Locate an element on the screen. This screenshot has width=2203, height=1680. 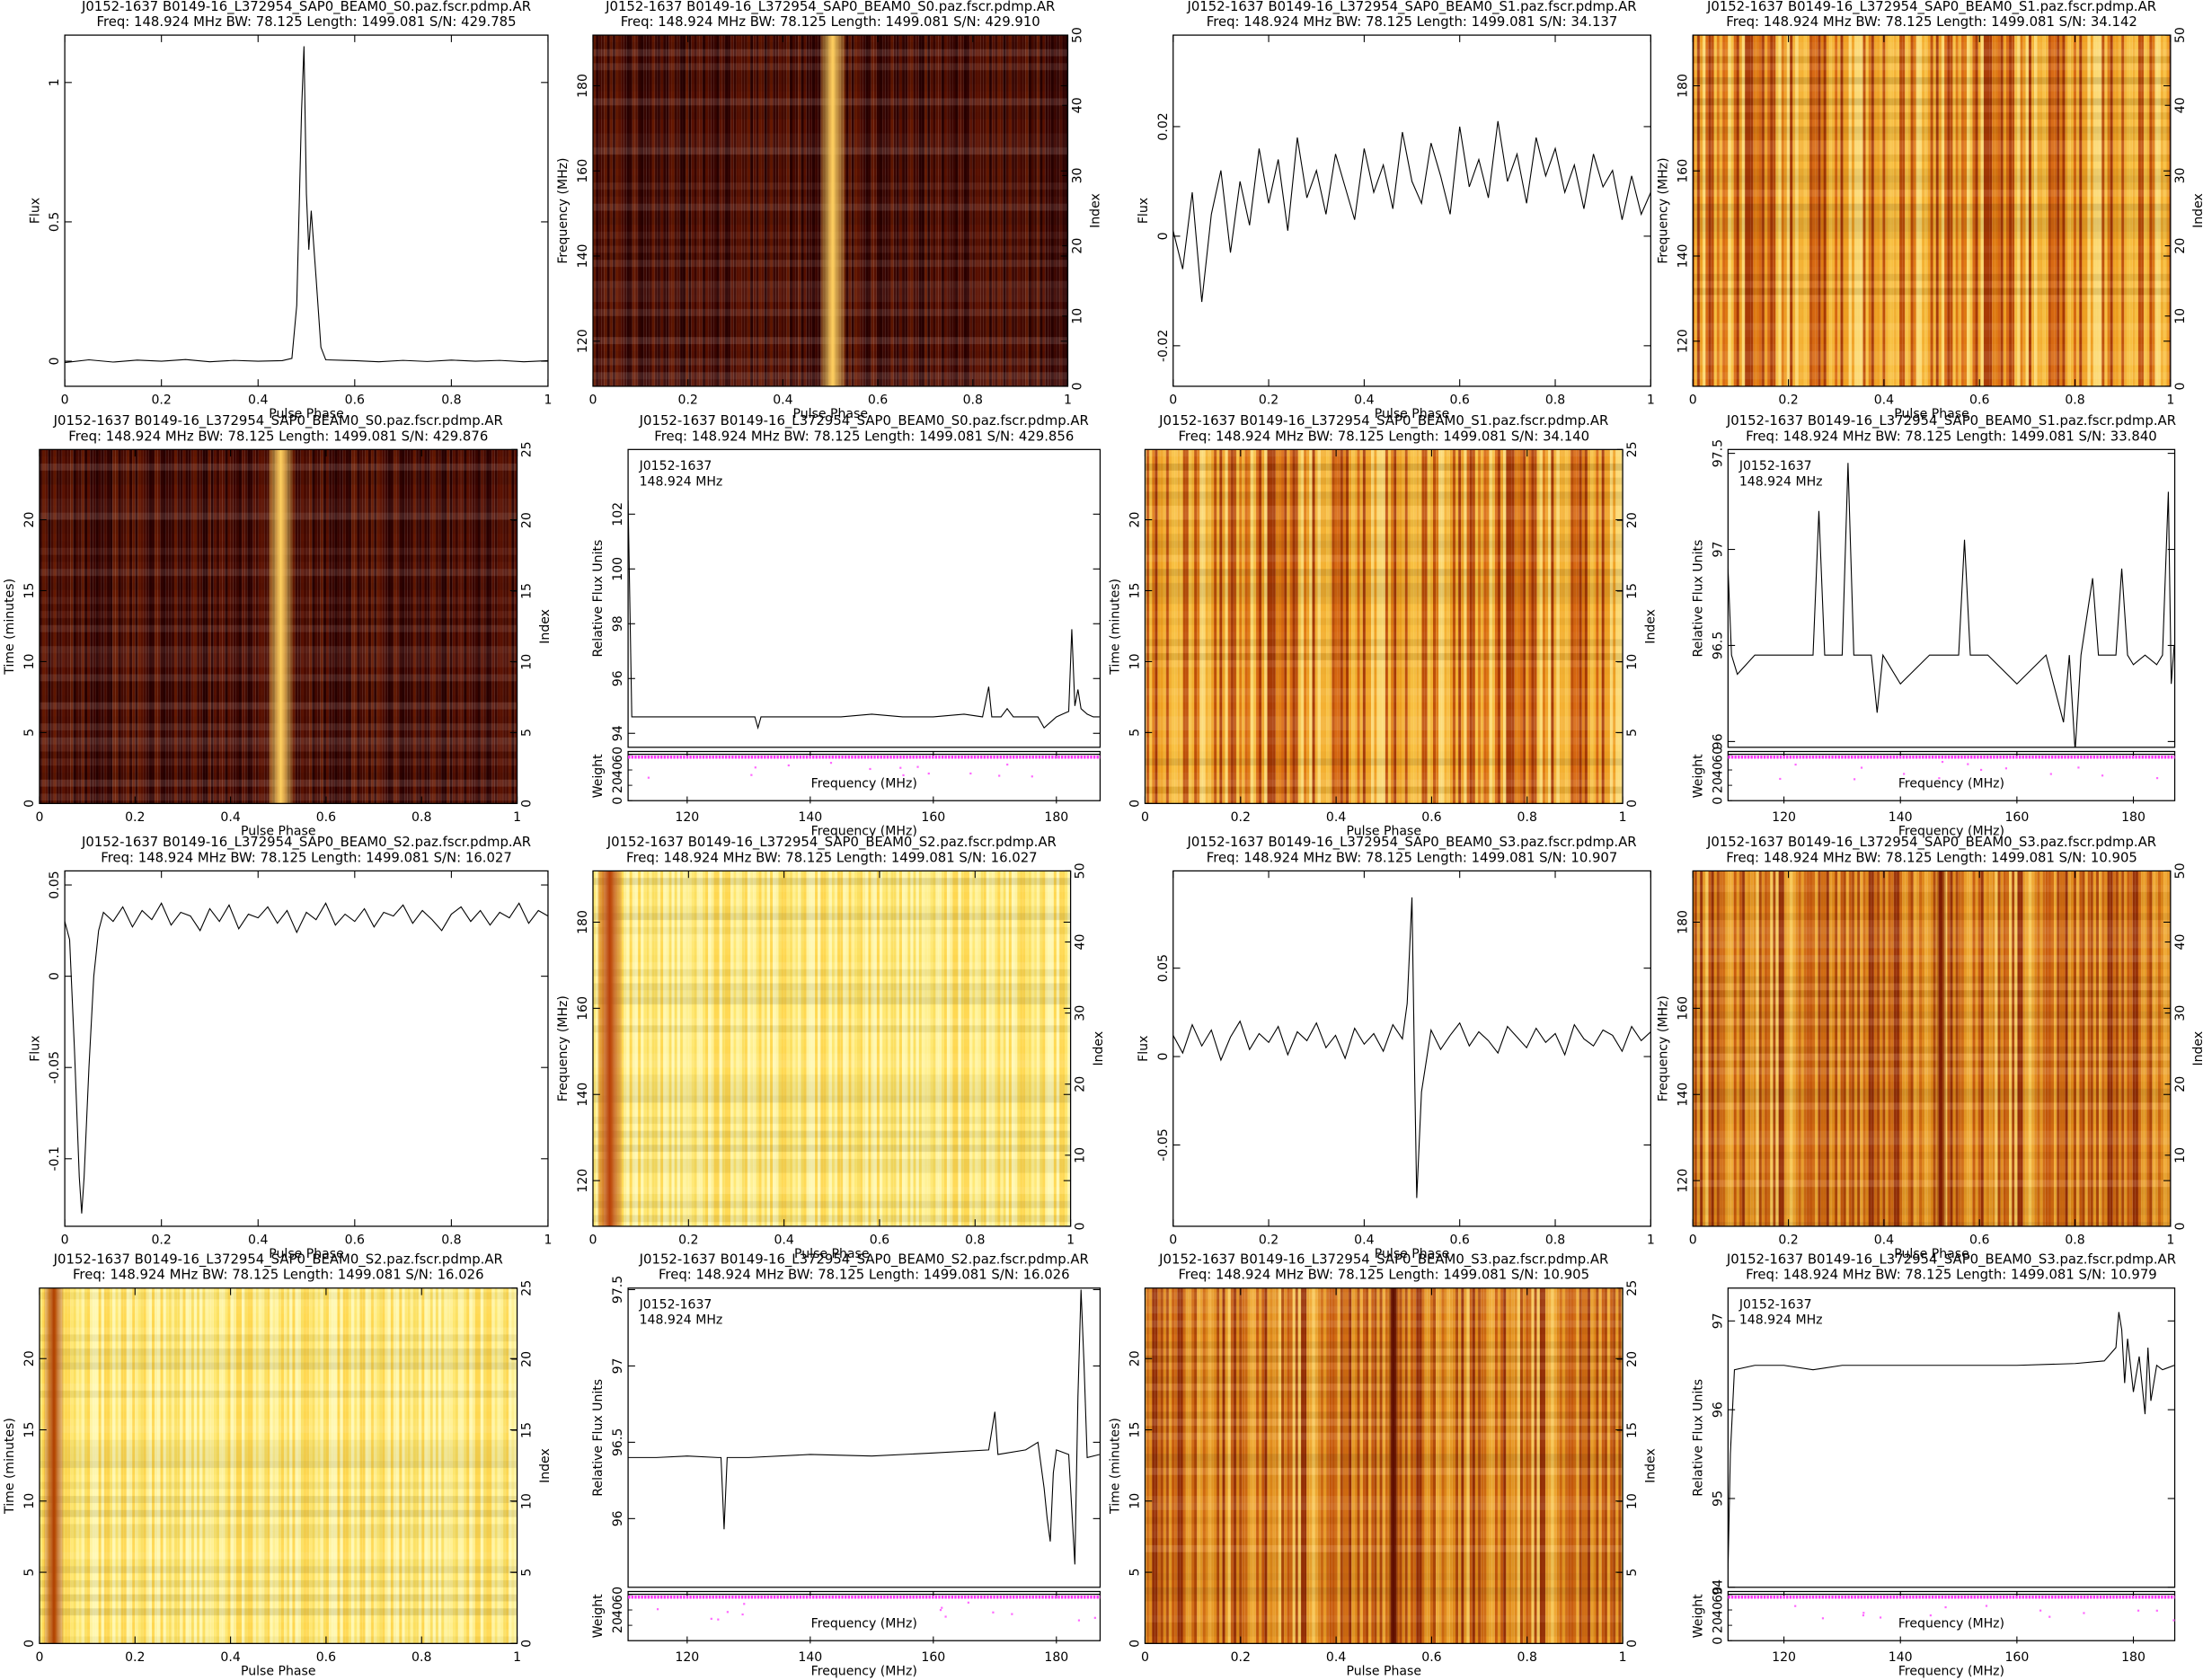
x-tick-label: 0.6 is located at coordinates (878, 401).